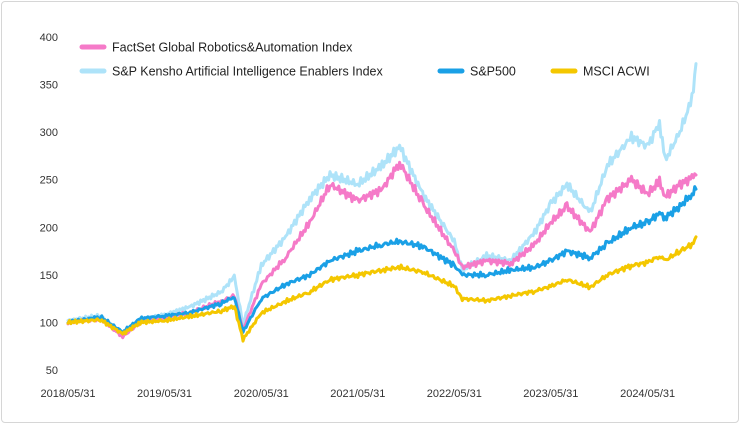  Describe the element at coordinates (616, 72) in the screenshot. I see `legend-label: MSCI ACWI` at that location.